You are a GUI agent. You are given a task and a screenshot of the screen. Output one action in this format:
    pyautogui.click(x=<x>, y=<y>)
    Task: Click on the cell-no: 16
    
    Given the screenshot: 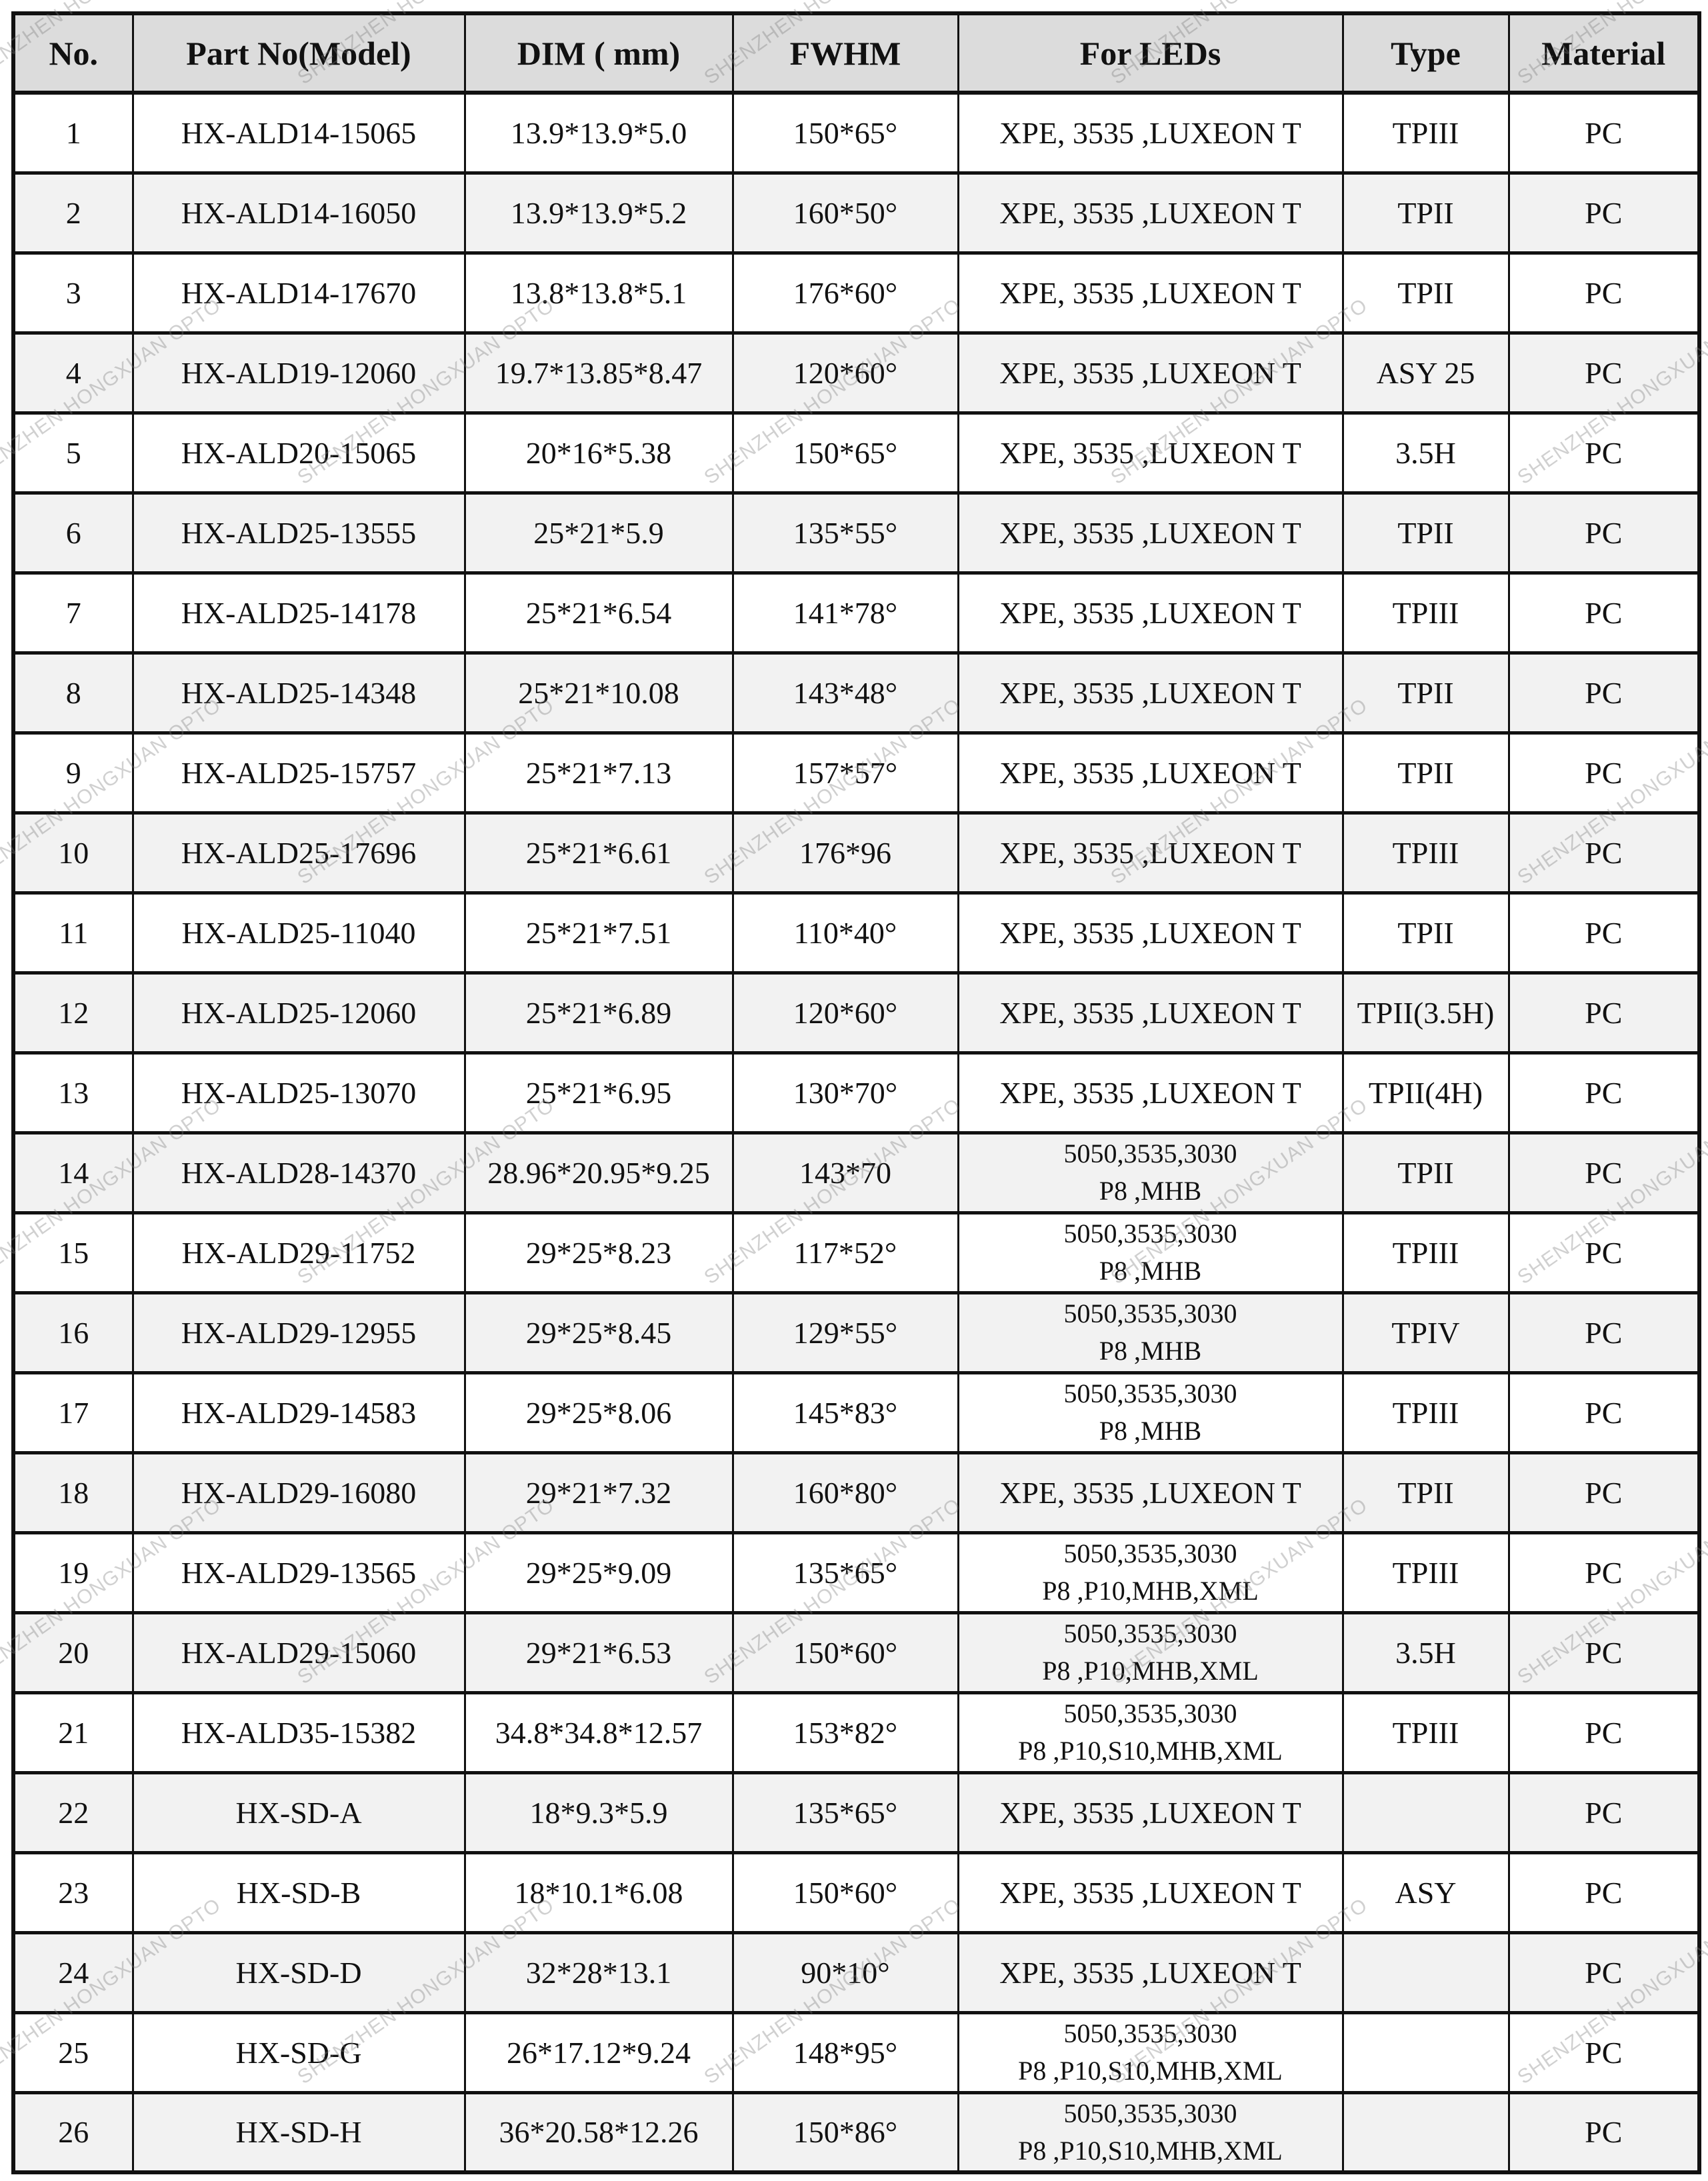 What is the action you would take?
    pyautogui.click(x=73, y=1333)
    